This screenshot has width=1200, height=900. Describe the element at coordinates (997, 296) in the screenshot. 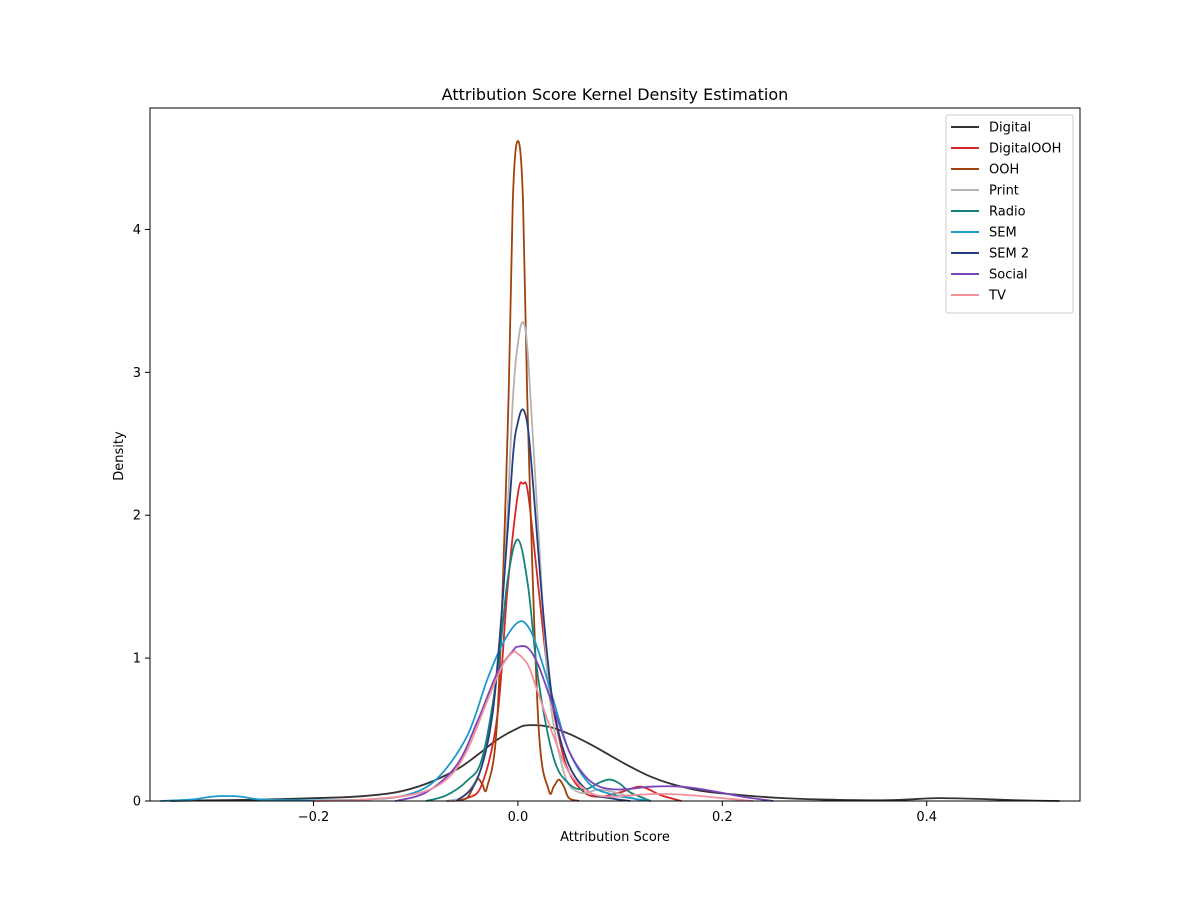

I see `legend-label: TV` at that location.